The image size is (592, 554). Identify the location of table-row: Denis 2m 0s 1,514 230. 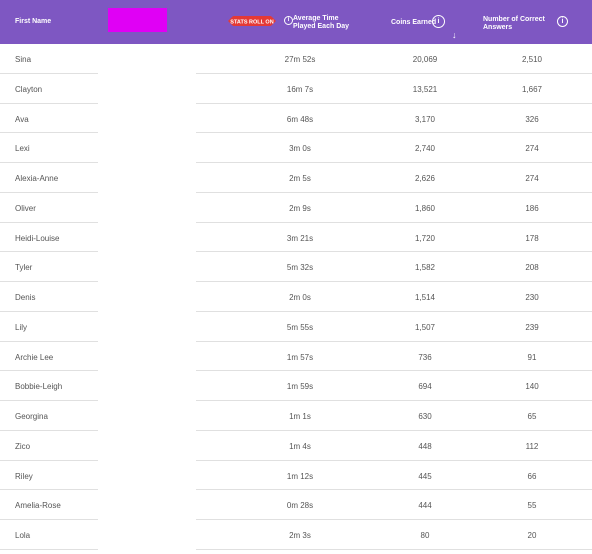
(296, 297).